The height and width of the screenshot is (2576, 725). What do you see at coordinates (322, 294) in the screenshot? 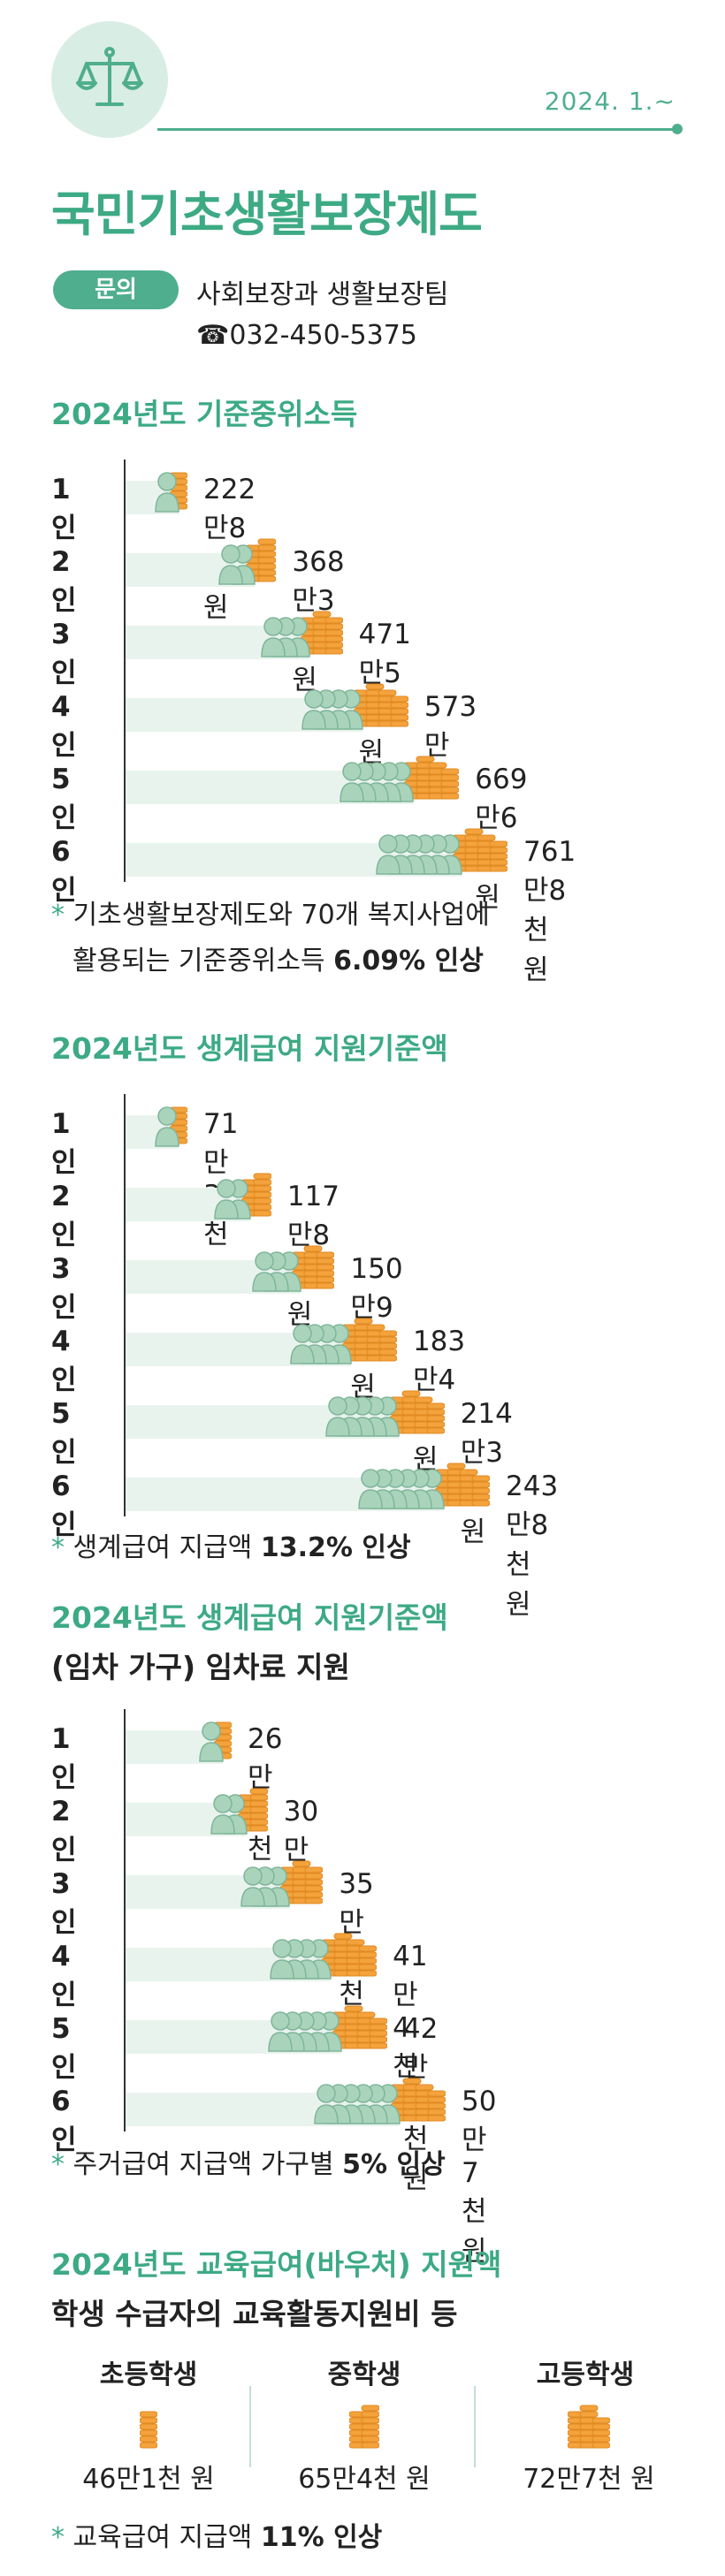
I see `inquiry-department: 사회보장과 생활보장팀` at bounding box center [322, 294].